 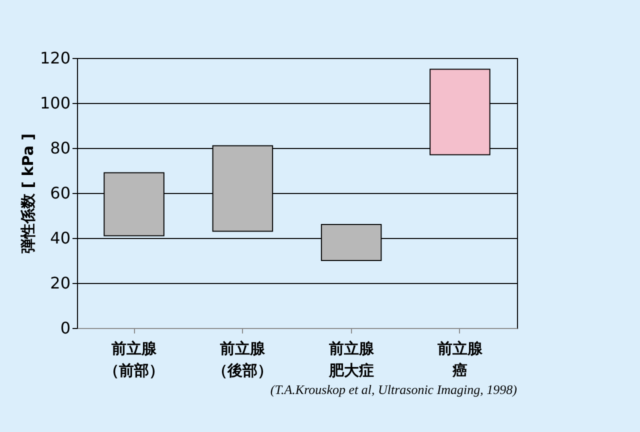 What do you see at coordinates (242, 360) in the screenshot?
I see `x-tick-label: 前立腺（後部）` at bounding box center [242, 360].